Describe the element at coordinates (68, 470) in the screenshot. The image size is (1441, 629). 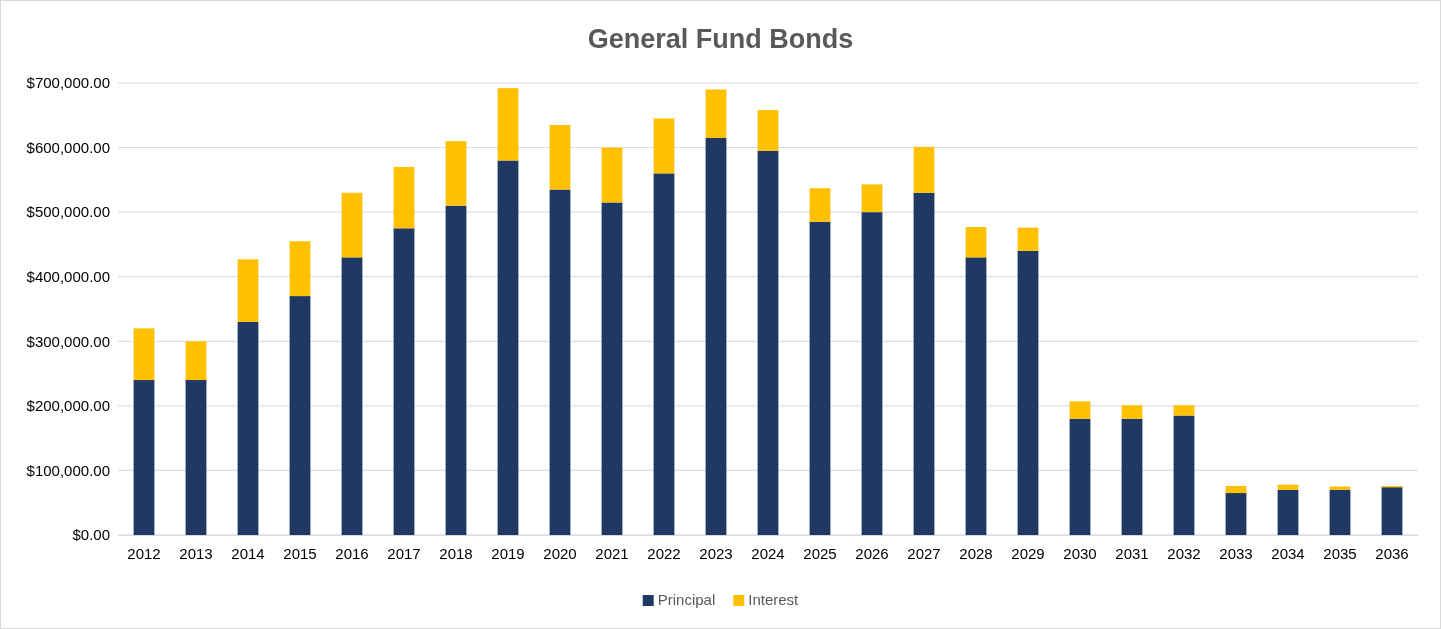
I see `y-tick-label: $100,000.00` at that location.